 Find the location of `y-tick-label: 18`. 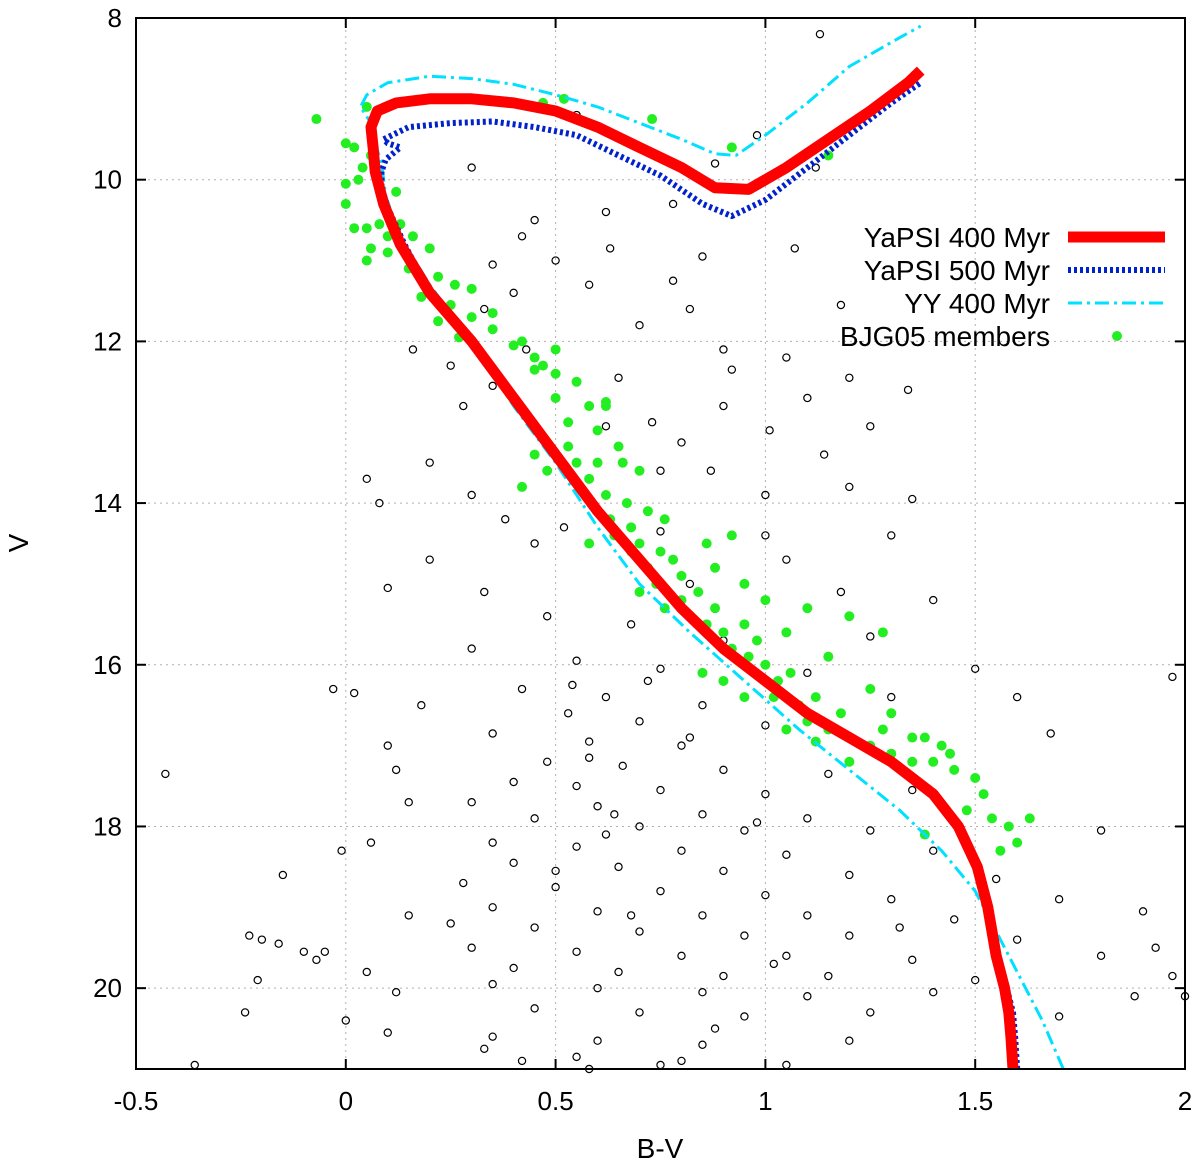

y-tick-label: 18 is located at coordinates (107, 826).